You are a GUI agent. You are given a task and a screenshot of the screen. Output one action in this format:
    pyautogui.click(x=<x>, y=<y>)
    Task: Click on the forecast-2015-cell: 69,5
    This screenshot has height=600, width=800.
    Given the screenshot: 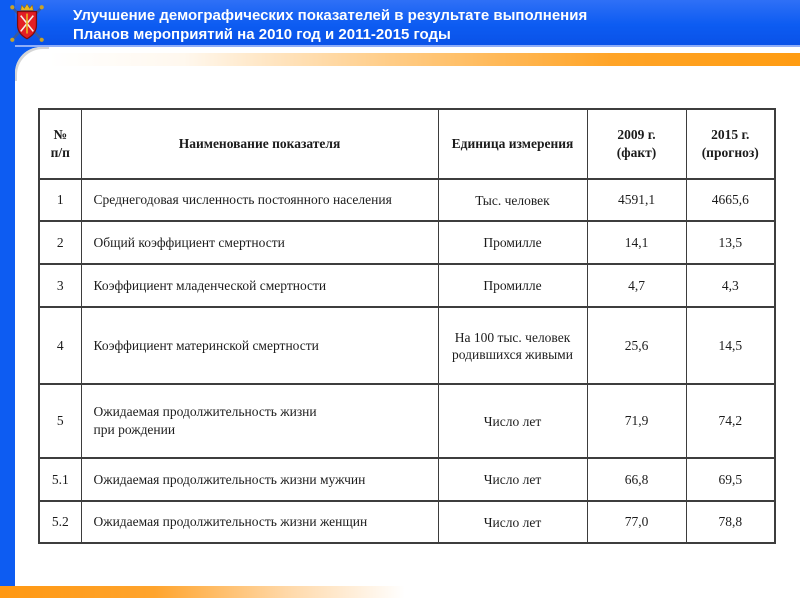 What is the action you would take?
    pyautogui.click(x=730, y=479)
    